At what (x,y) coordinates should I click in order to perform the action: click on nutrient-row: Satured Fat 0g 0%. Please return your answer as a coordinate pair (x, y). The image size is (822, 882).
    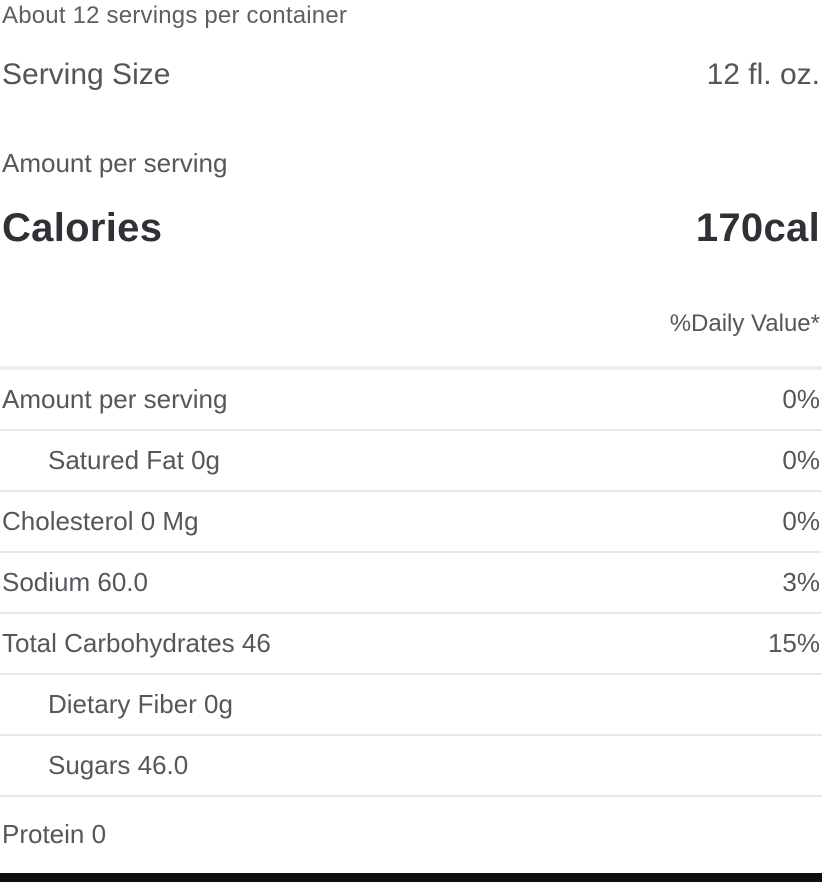
    Looking at the image, I should click on (411, 461).